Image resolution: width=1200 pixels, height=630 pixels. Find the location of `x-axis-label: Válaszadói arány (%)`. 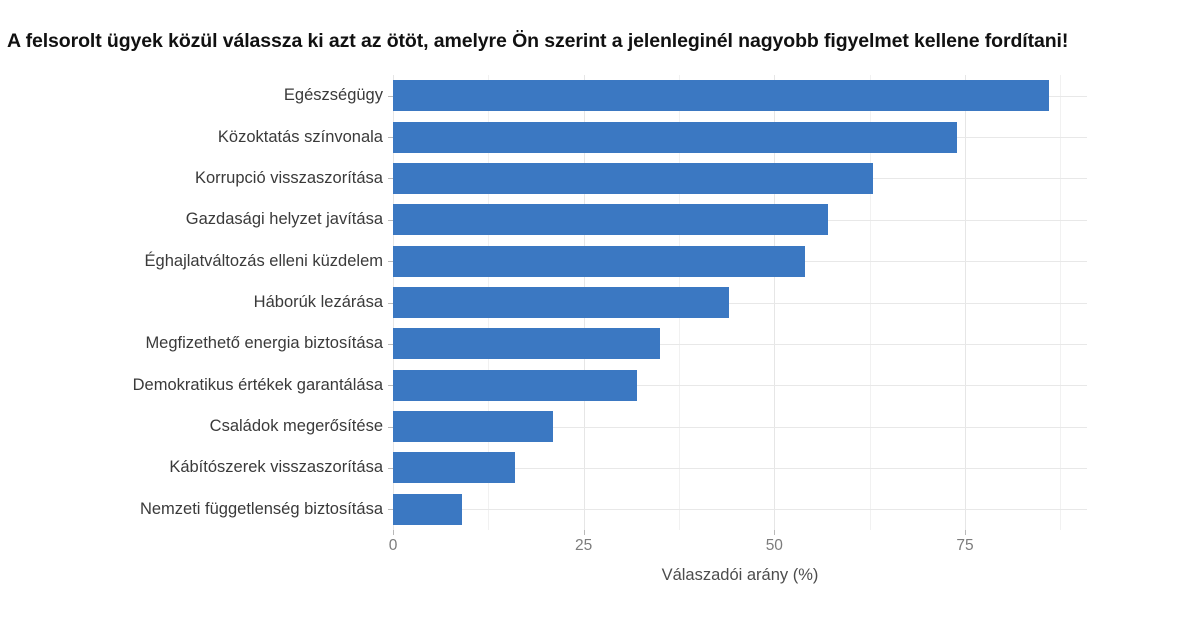

x-axis-label: Válaszadói arány (%) is located at coordinates (740, 575).